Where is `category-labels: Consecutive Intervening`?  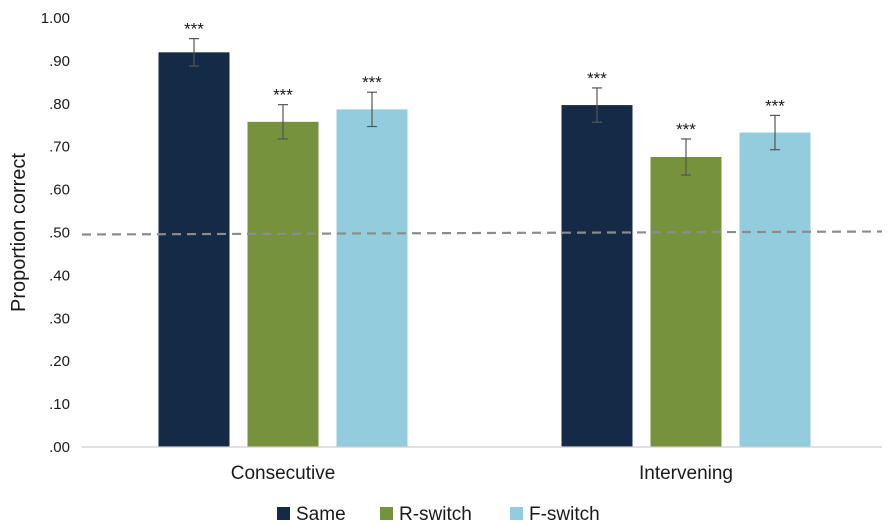
category-labels: Consecutive Intervening is located at coordinates (482, 473).